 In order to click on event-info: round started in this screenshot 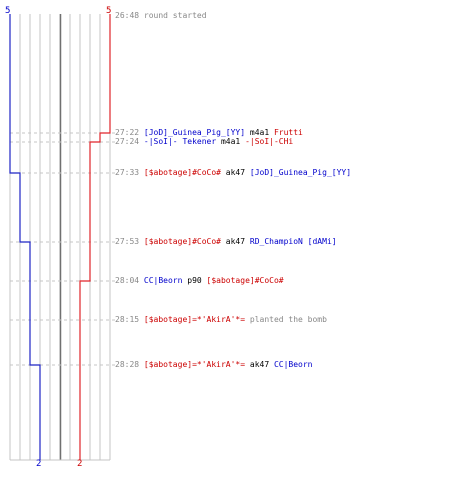, I will do `click(175, 15)`.